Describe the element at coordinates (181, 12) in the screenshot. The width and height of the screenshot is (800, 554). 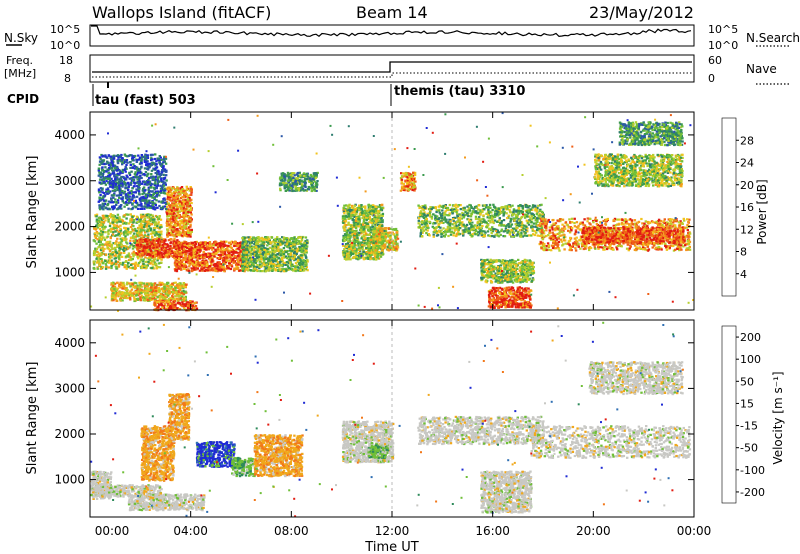
I see `station-title: Wallops Island (fitACF)` at that location.